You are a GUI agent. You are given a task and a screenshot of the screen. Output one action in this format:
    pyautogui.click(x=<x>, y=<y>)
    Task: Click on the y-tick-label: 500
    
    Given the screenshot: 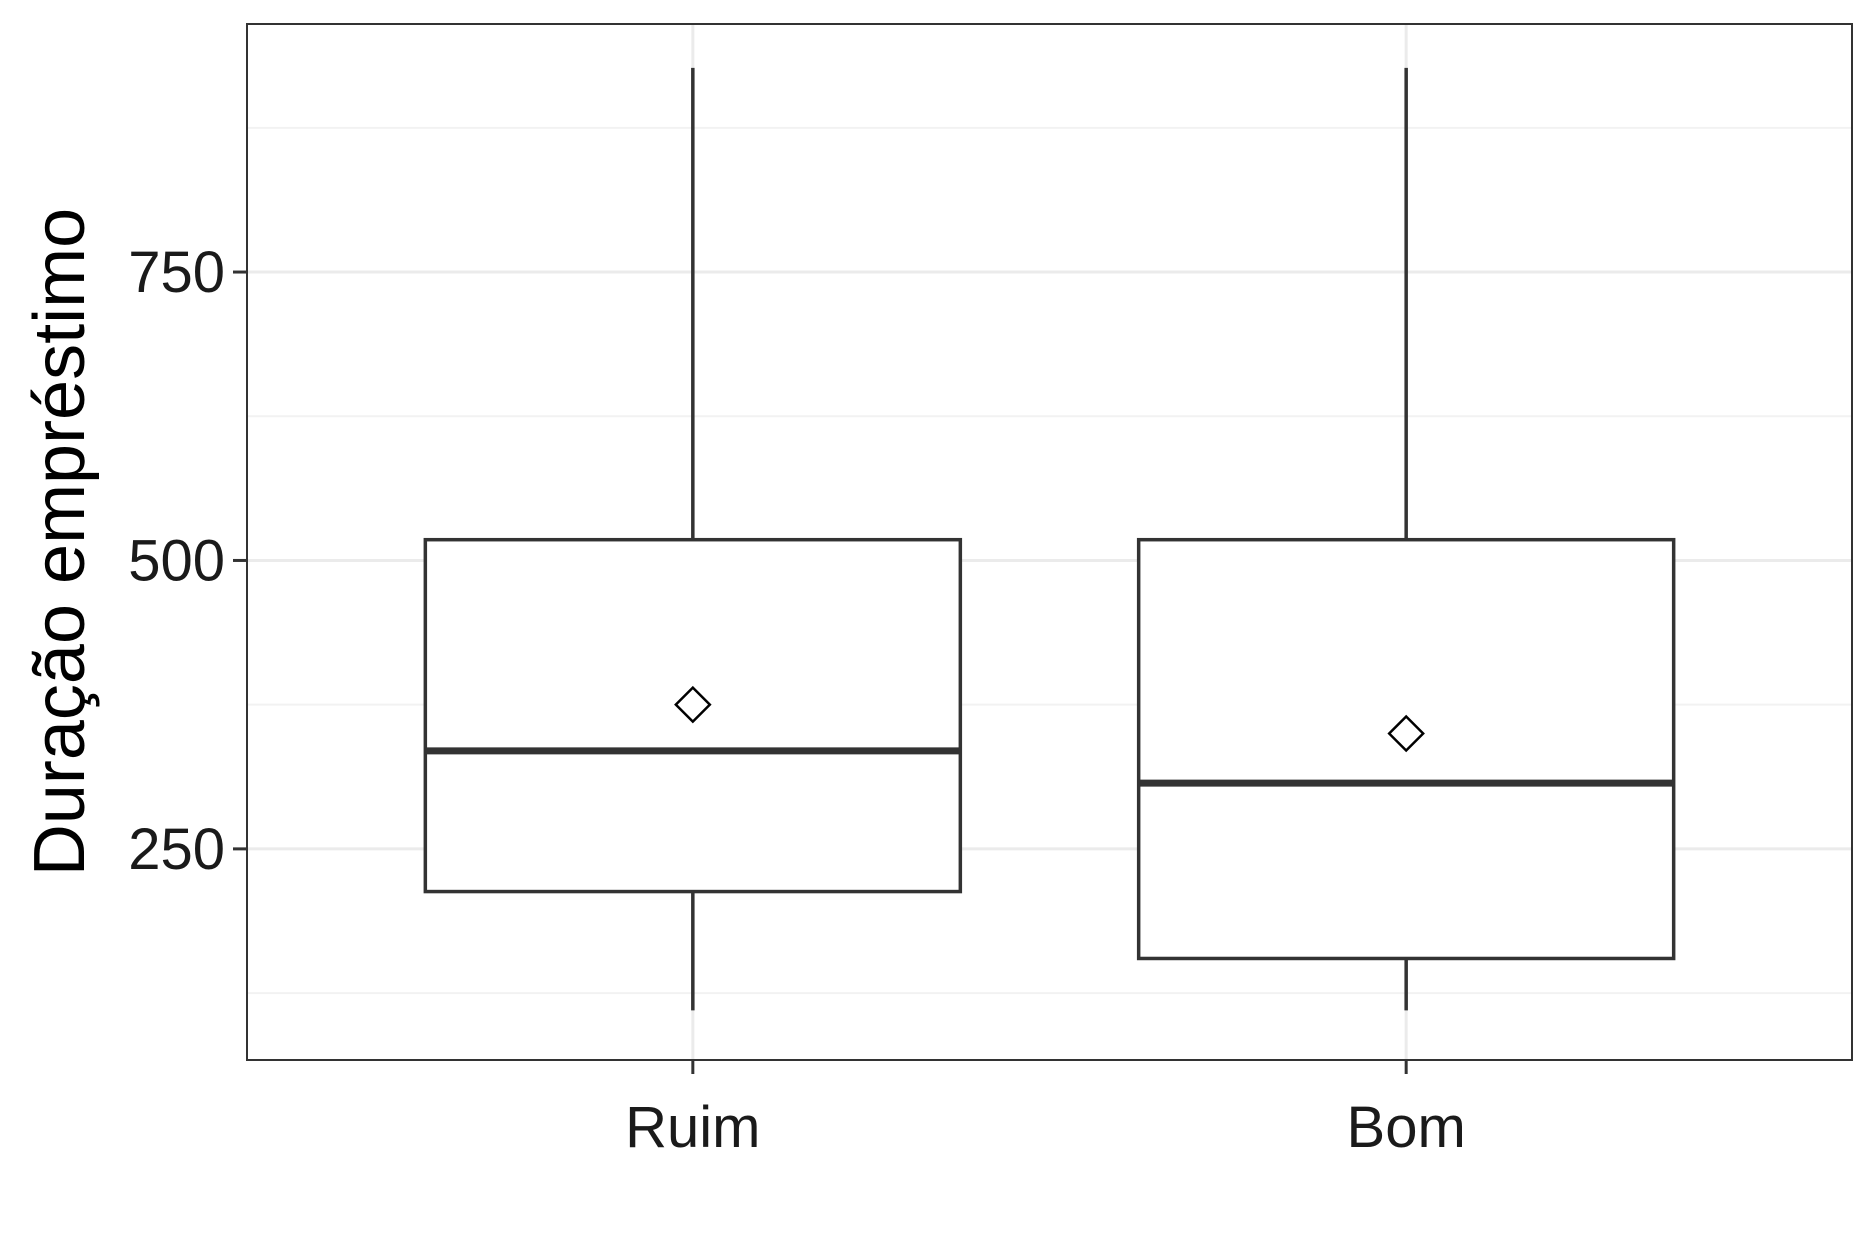 What is the action you would take?
    pyautogui.click(x=176, y=560)
    